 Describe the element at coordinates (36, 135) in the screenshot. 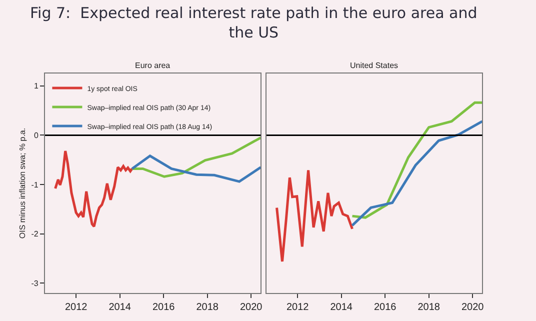

I see `y-tick-label: 0` at that location.